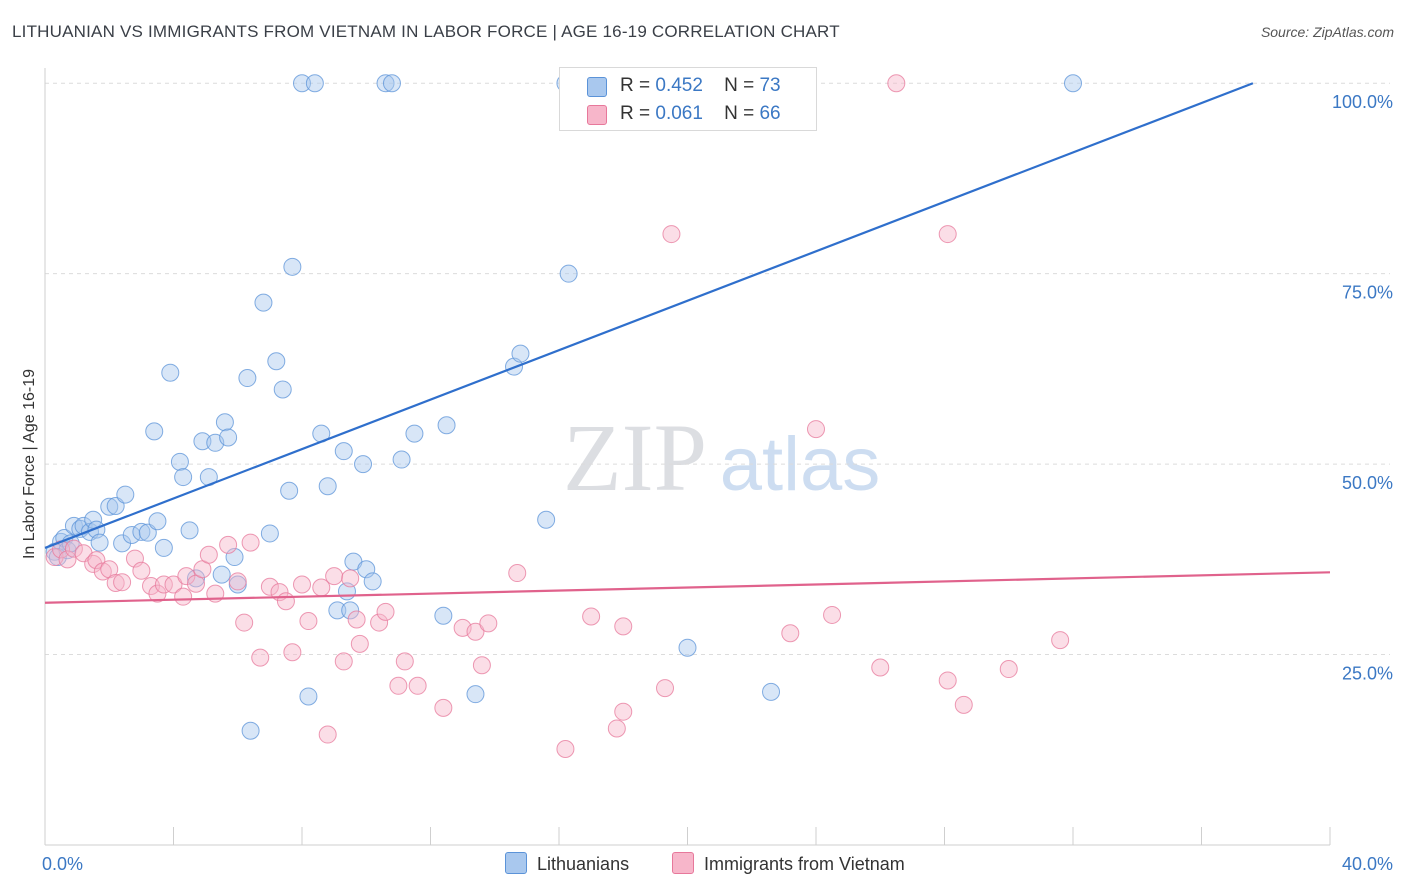 The height and width of the screenshot is (892, 1406). What do you see at coordinates (679, 113) in the screenshot?
I see `r-value-vietnam: 0.061` at bounding box center [679, 113].